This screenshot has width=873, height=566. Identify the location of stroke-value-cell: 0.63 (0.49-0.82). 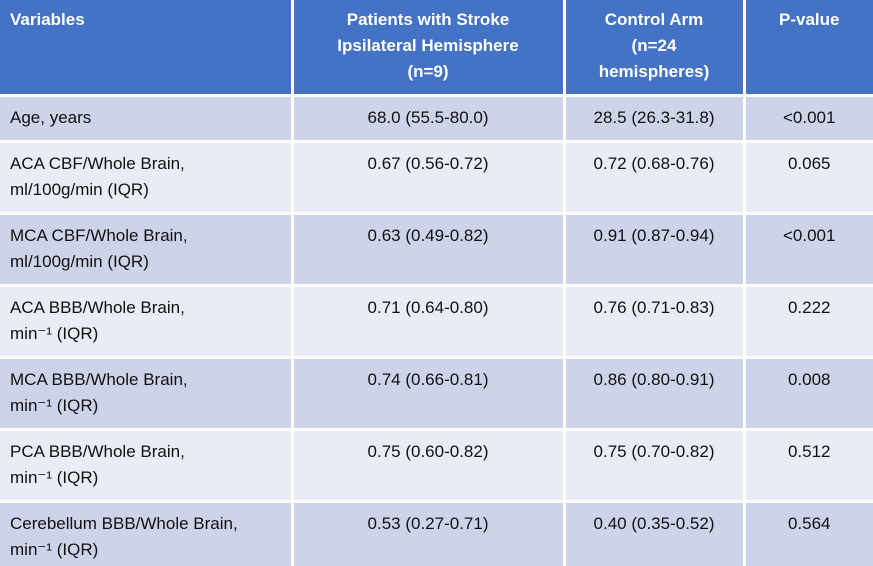
(428, 249).